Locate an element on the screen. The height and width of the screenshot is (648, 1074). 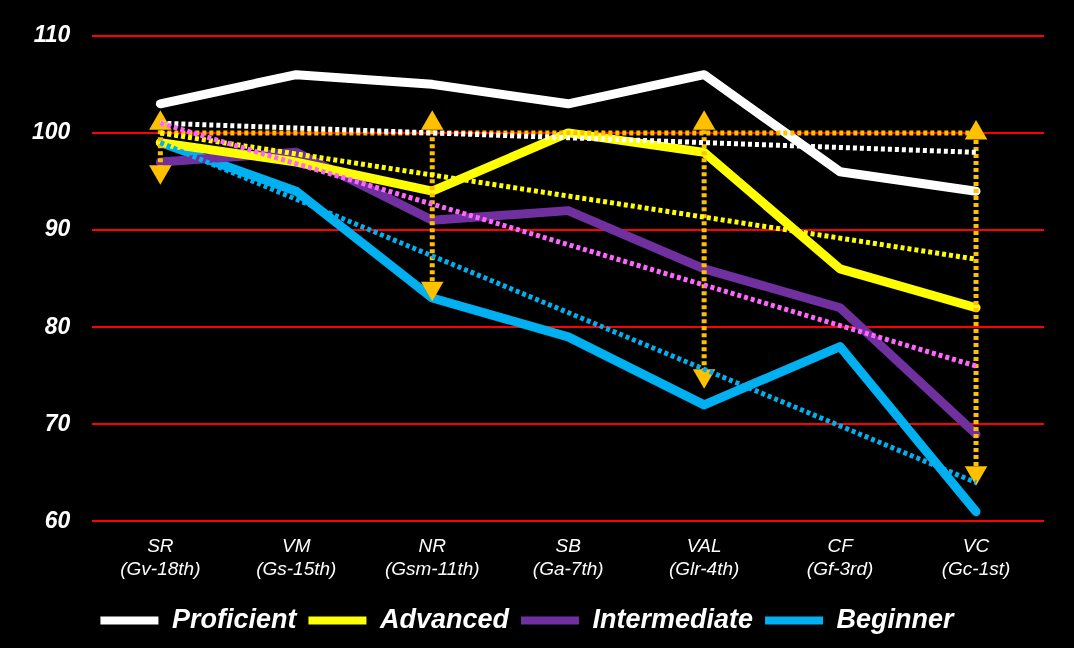
y-tick-label: 60 is located at coordinates (57, 519).